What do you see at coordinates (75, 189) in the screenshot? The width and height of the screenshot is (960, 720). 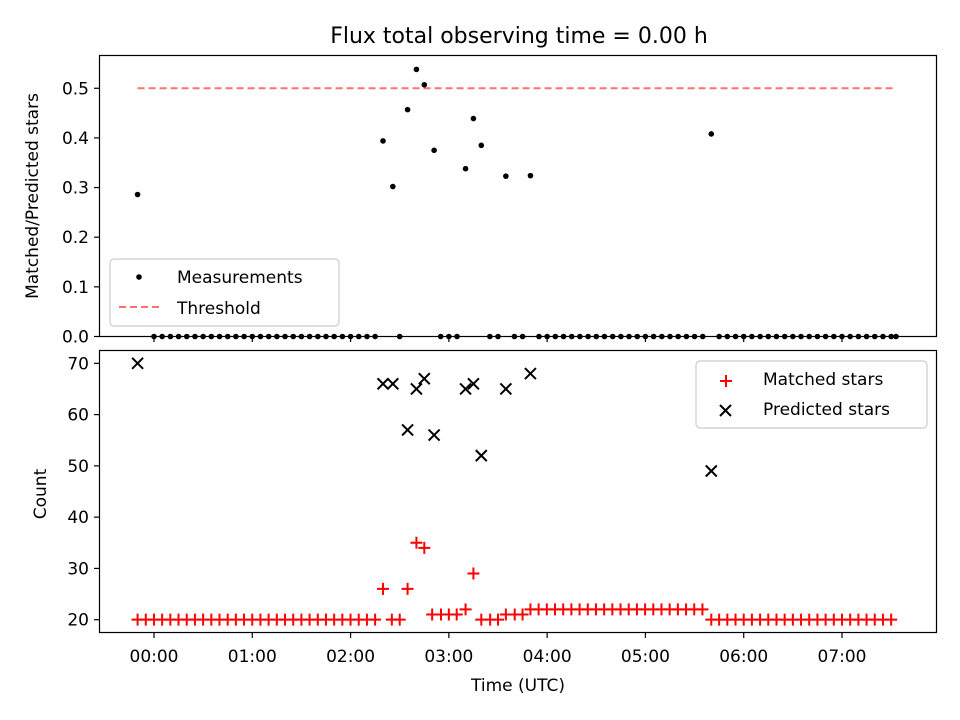 I see `ratio-y-tick-label: 0.3` at bounding box center [75, 189].